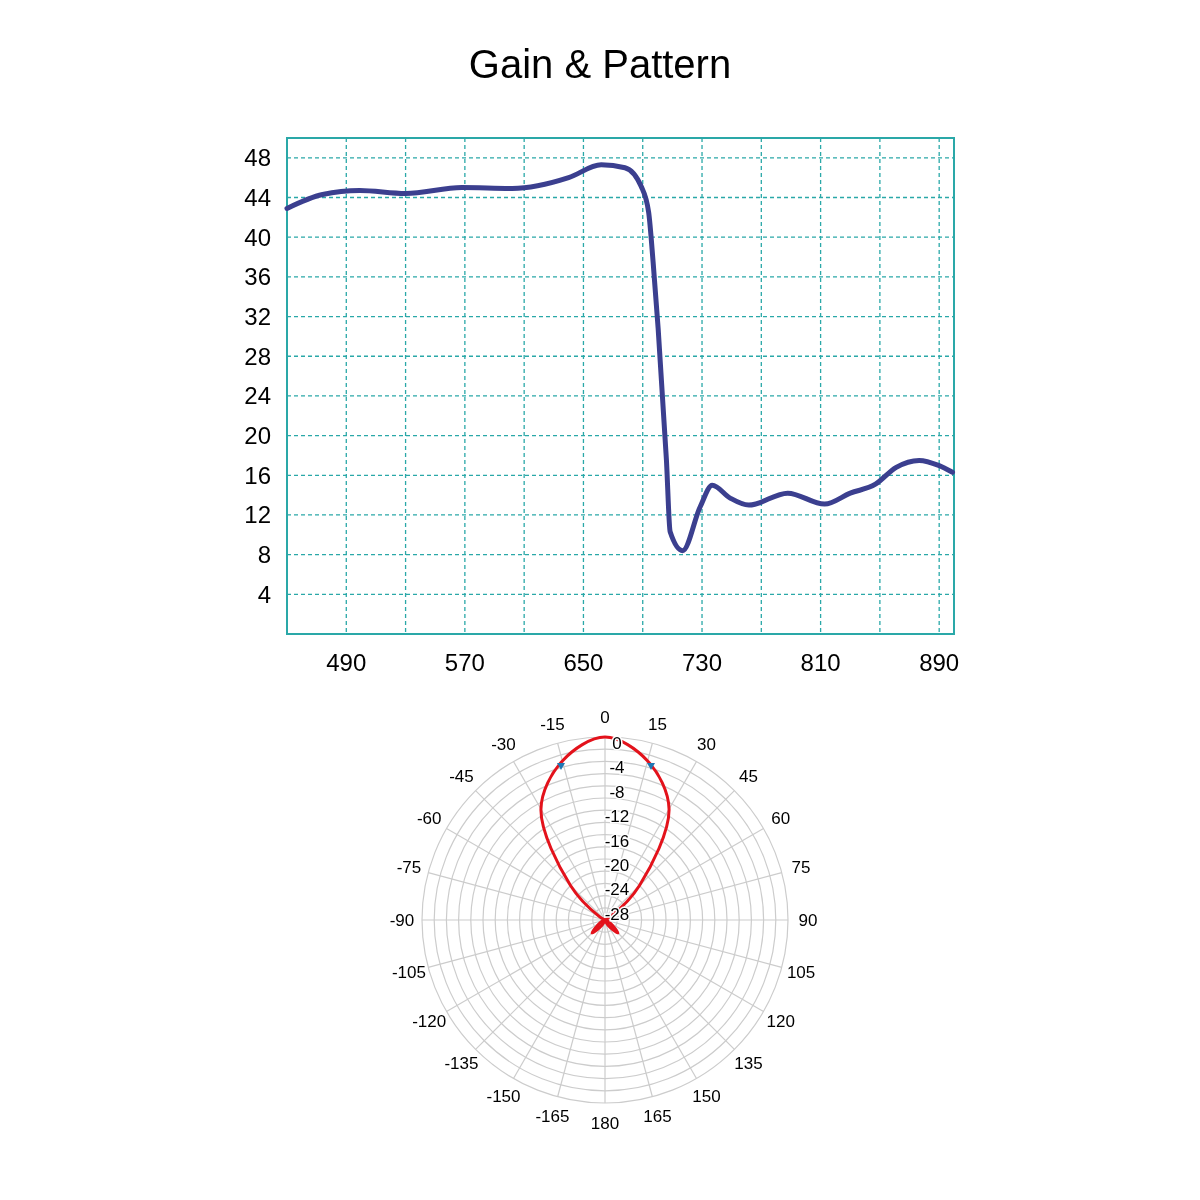 This screenshot has width=1200, height=1200. What do you see at coordinates (781, 819) in the screenshot?
I see `spoke-label: 60` at bounding box center [781, 819].